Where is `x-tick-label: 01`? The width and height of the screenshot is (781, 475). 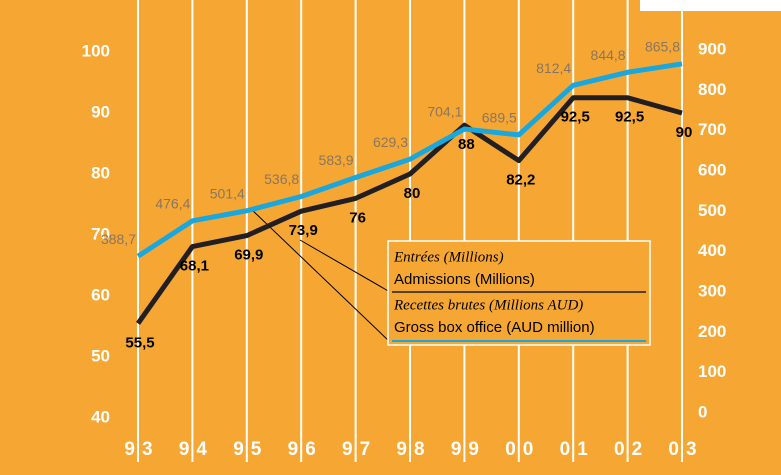
x-tick-label: 01 is located at coordinates (577, 449).